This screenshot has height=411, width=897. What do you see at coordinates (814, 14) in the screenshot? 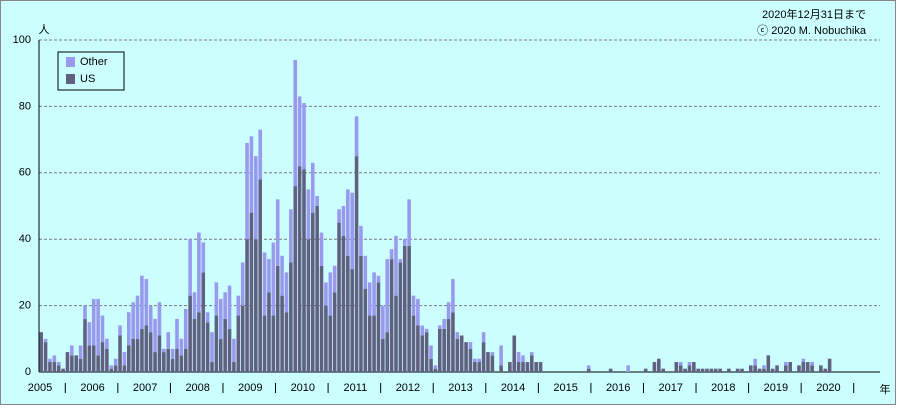
I see `note-date: 2020年12月31日まで` at bounding box center [814, 14].